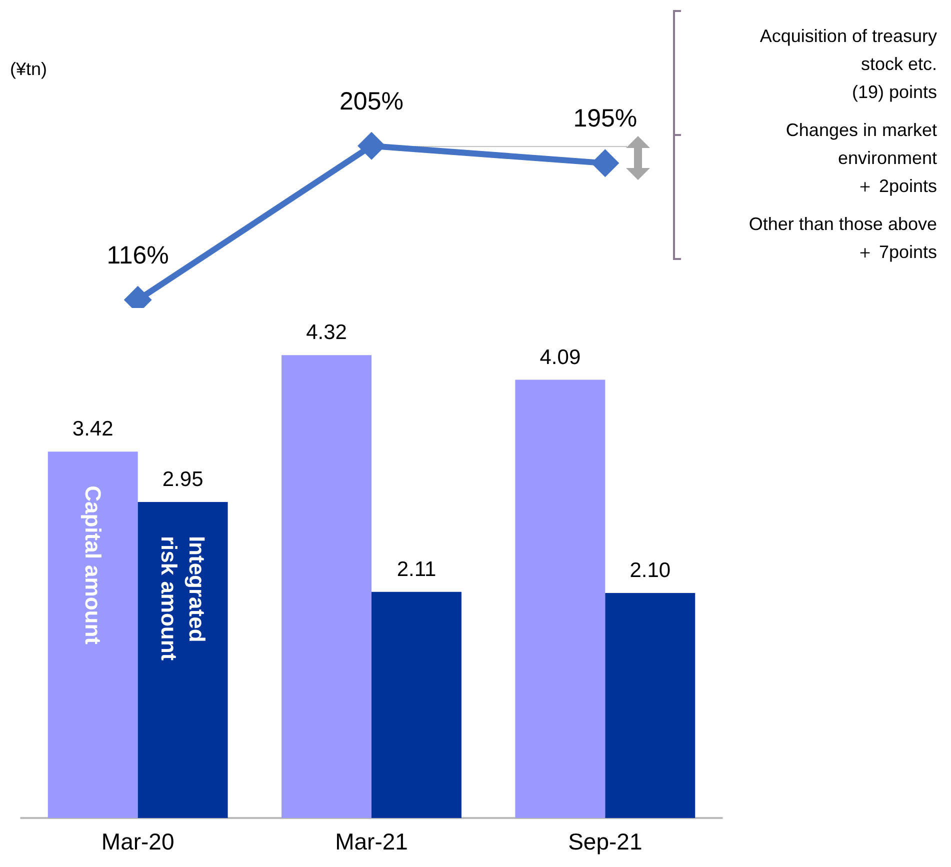 The height and width of the screenshot is (867, 951). I want to click on x-tick-label: Sep-21, so click(605, 841).